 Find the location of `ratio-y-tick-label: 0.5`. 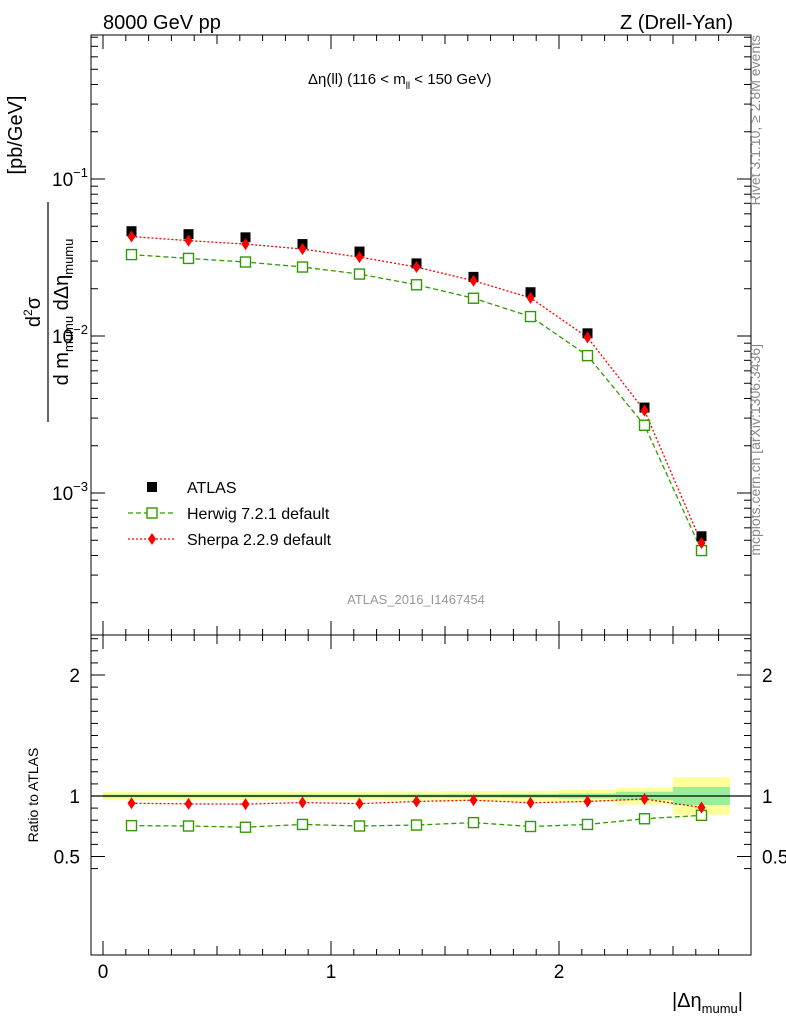

ratio-y-tick-label: 0.5 is located at coordinates (67, 858).